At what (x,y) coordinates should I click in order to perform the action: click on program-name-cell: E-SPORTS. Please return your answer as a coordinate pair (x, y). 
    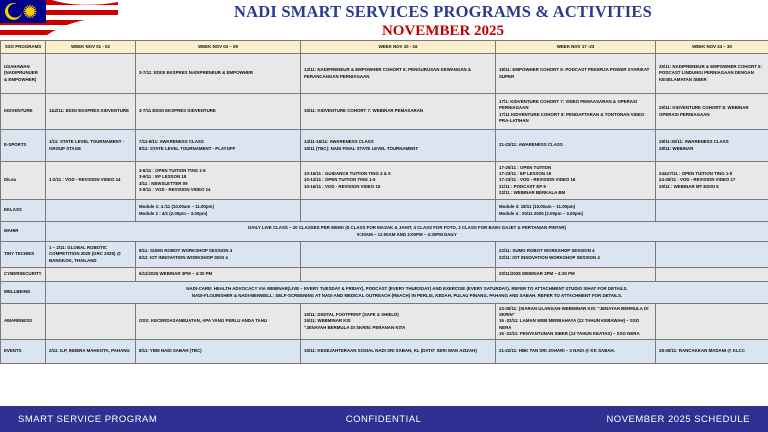
    Looking at the image, I should click on (23, 145).